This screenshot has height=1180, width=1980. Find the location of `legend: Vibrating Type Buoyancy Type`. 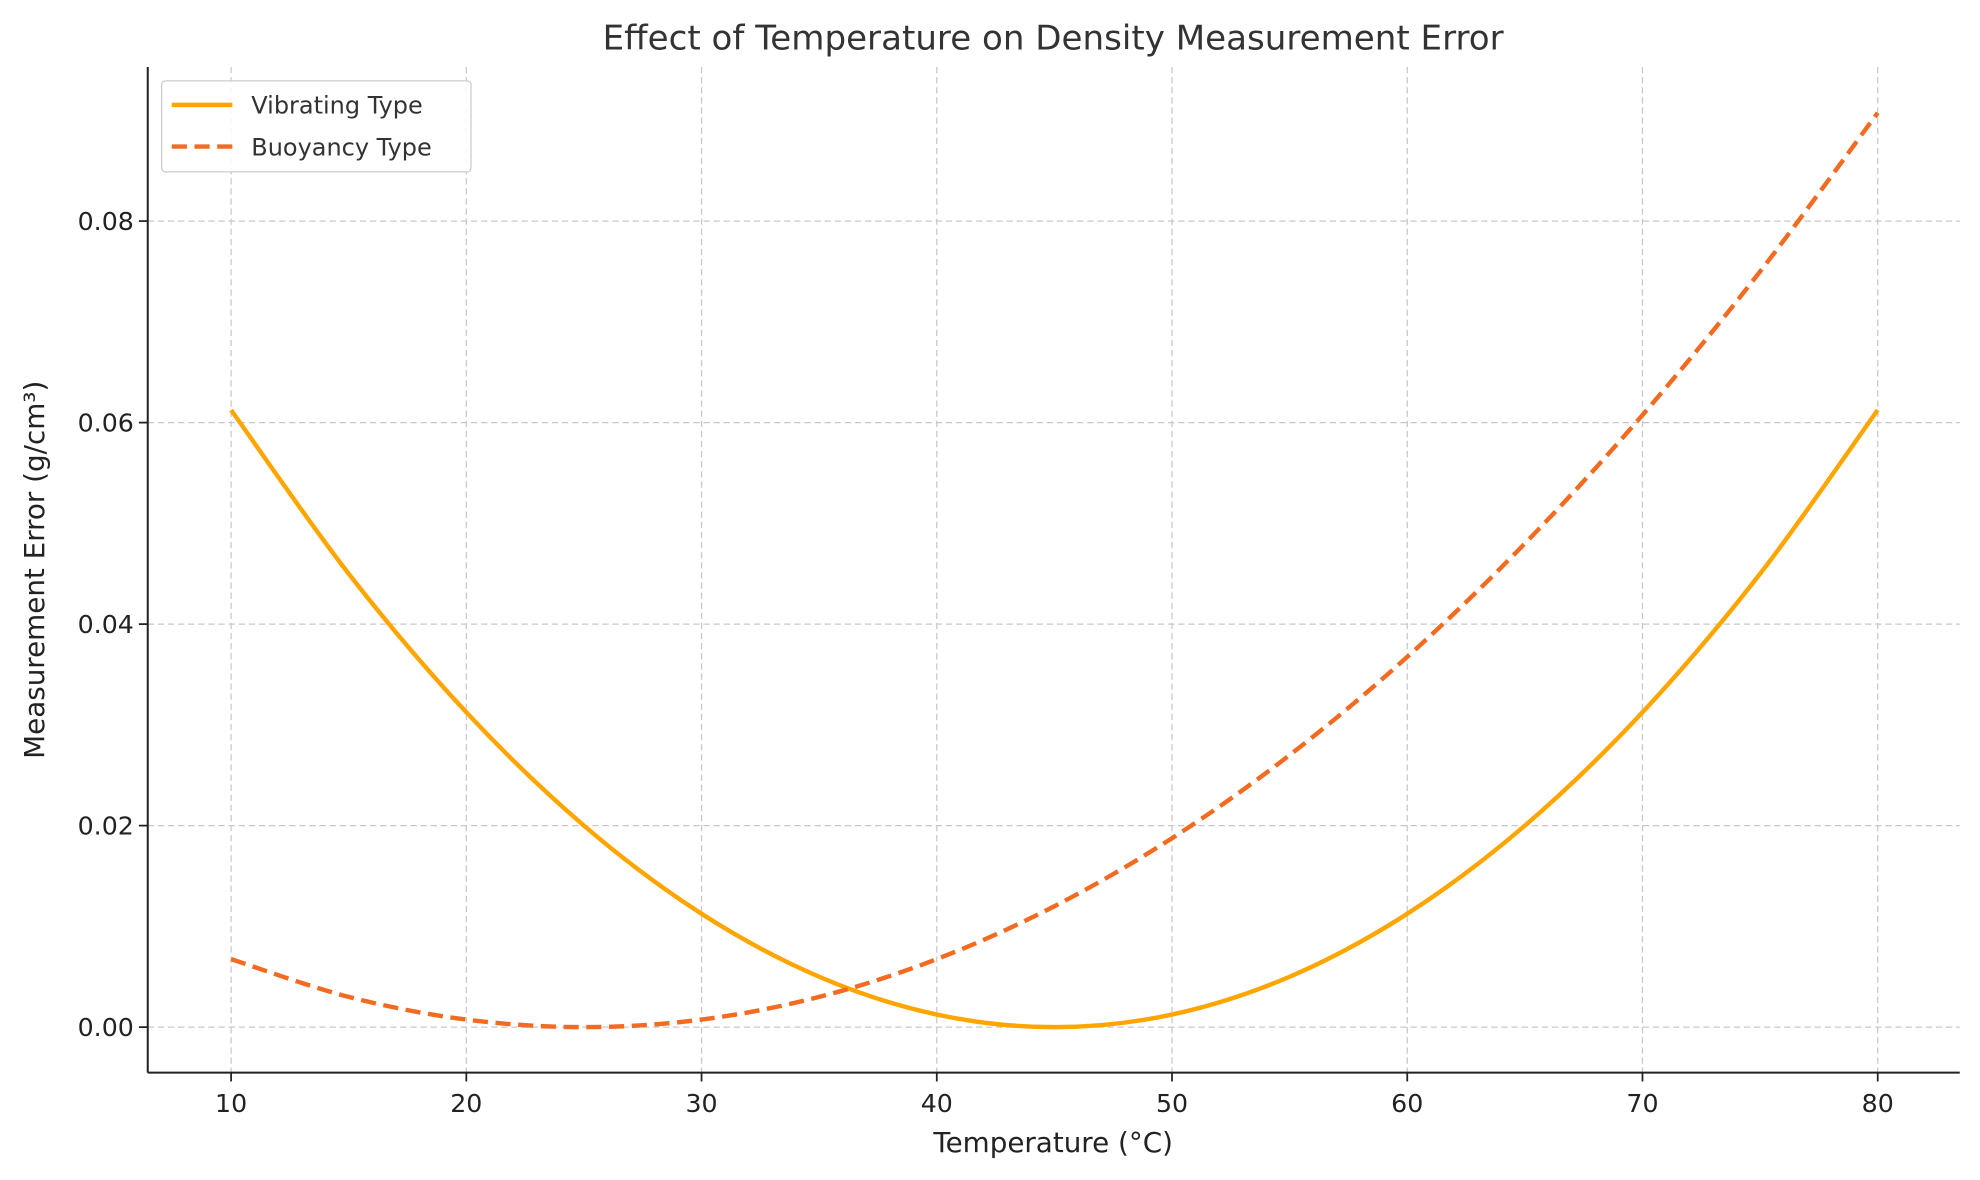

legend: Vibrating Type Buoyancy Type is located at coordinates (316, 126).